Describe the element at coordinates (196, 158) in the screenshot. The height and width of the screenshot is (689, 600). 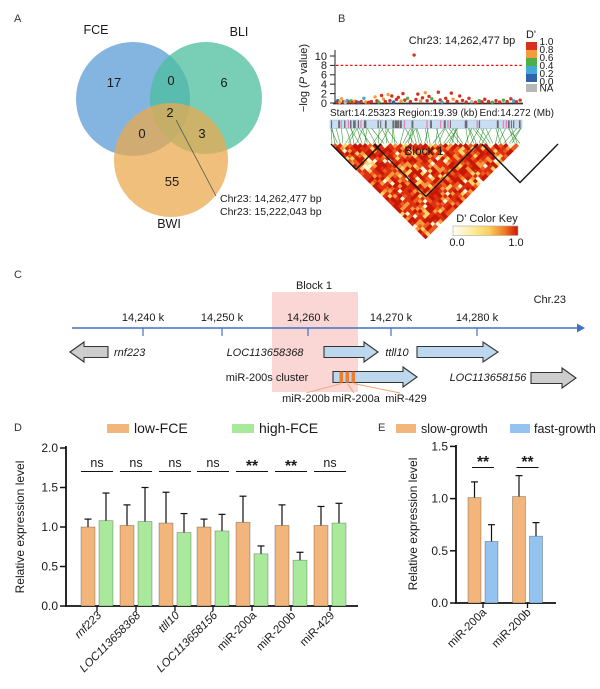
I see `venn-annotation-leader-line` at that location.